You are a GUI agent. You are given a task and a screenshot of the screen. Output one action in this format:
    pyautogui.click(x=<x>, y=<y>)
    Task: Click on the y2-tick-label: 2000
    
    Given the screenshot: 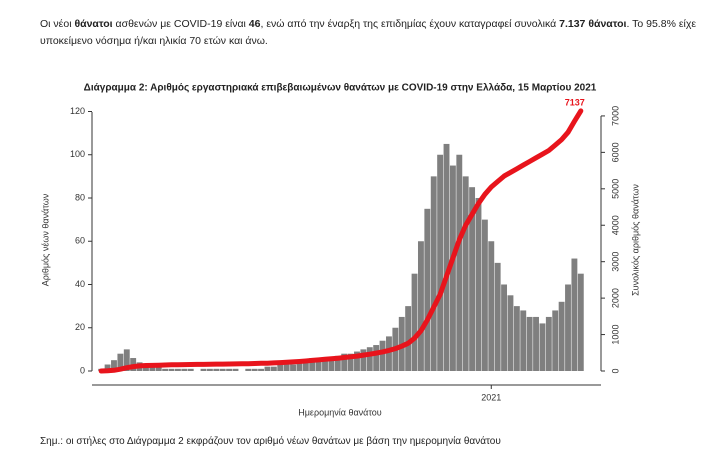 What is the action you would take?
    pyautogui.click(x=615, y=298)
    